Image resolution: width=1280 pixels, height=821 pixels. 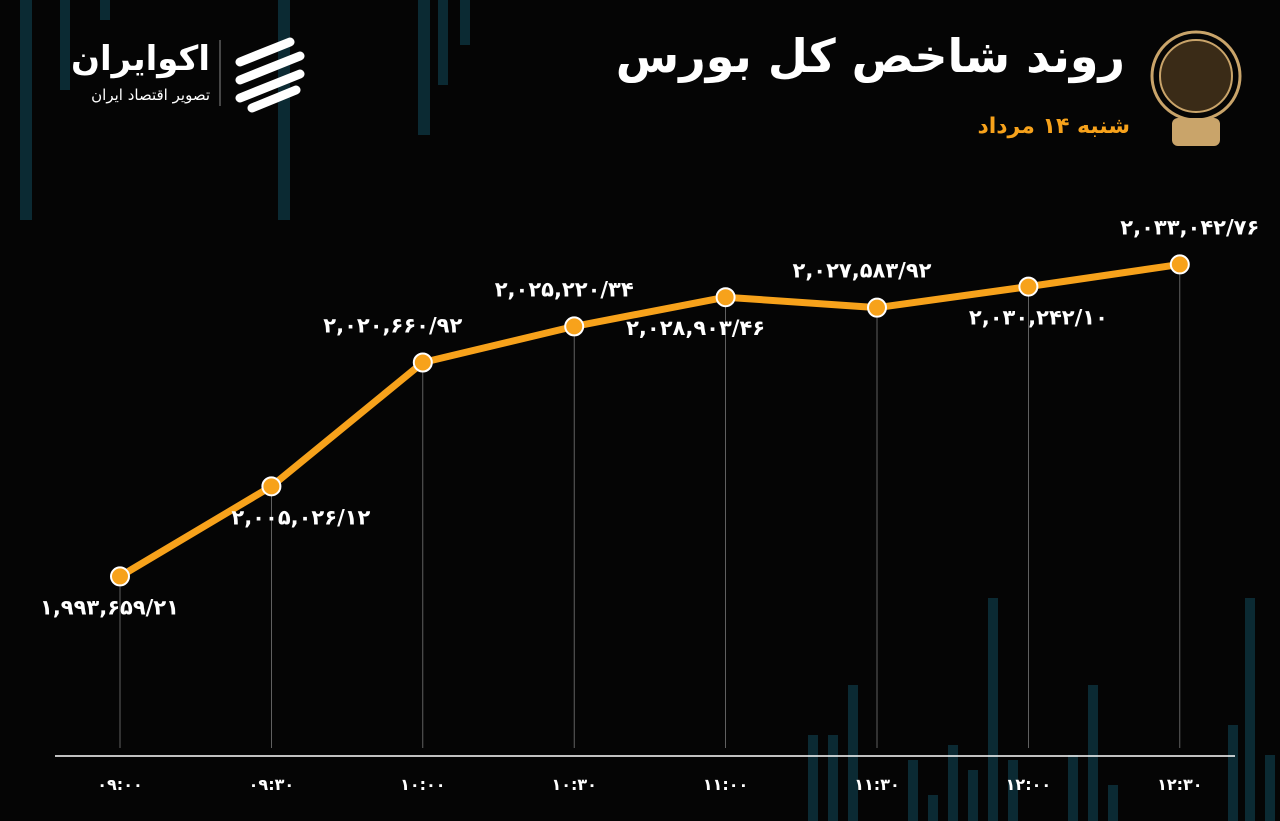 I want to click on x-tick-label: ۰۹:۰۰, so click(x=119, y=784).